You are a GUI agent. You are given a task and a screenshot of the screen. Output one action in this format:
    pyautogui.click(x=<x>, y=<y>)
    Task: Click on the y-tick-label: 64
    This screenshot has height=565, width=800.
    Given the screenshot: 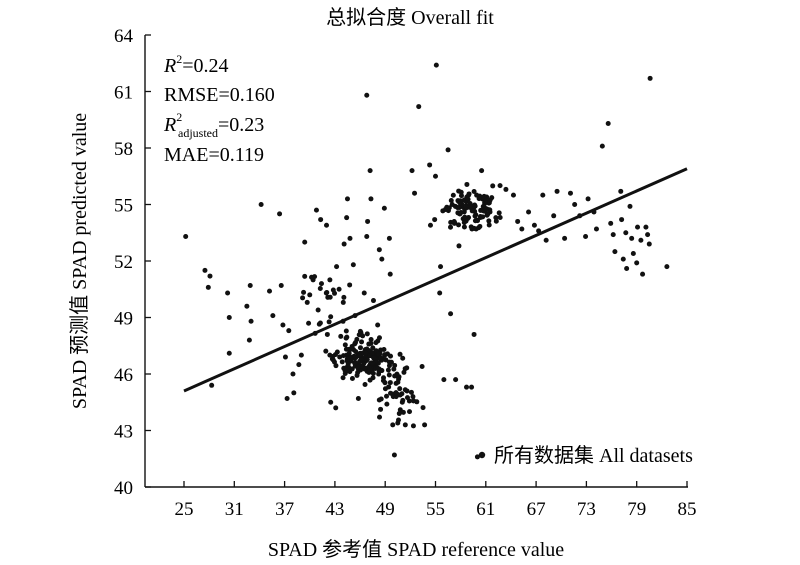 What is the action you would take?
    pyautogui.click(x=124, y=36)
    